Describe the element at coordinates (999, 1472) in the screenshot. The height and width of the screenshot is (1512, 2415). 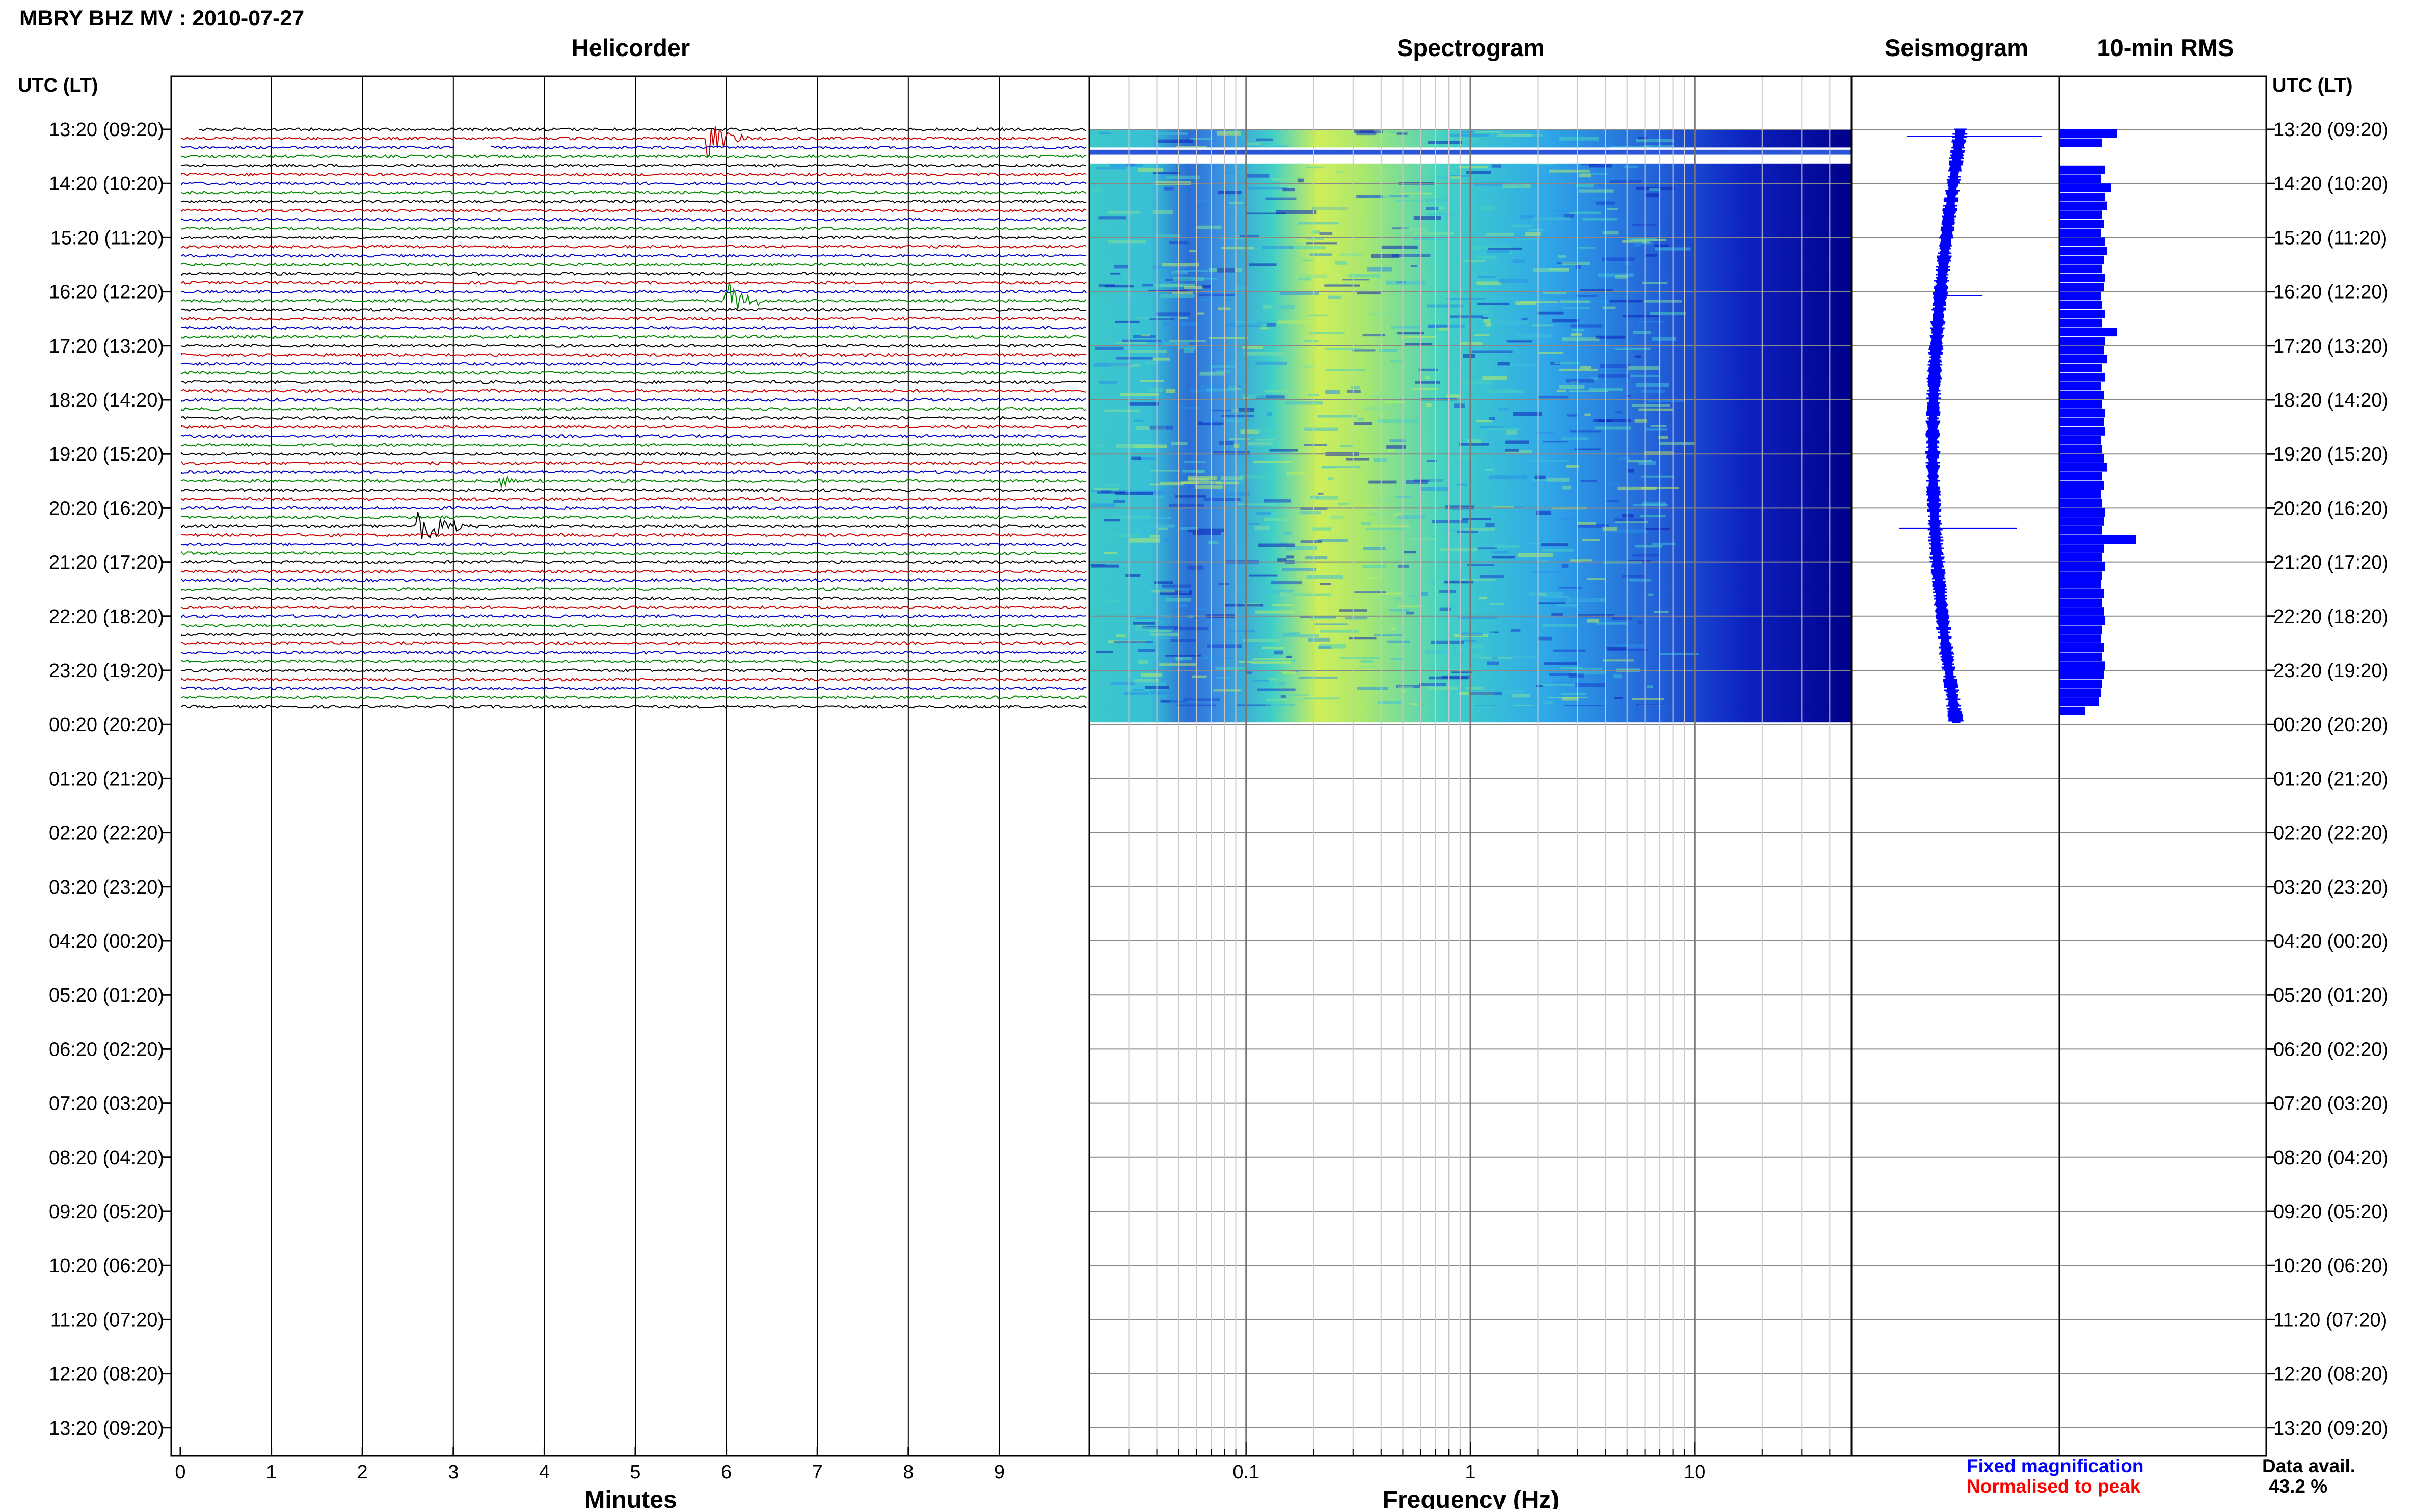
I see `minute-tick-label: 9` at that location.